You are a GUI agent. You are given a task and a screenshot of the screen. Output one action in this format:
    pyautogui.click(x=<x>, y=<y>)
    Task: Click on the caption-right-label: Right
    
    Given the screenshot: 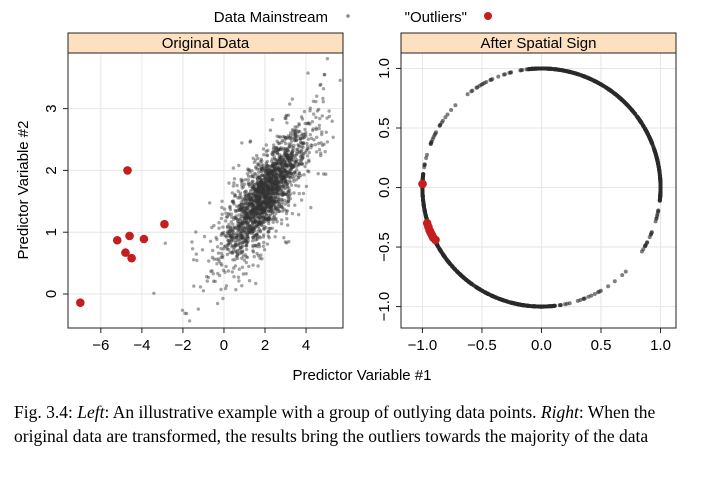 What is the action you would take?
    pyautogui.click(x=559, y=412)
    